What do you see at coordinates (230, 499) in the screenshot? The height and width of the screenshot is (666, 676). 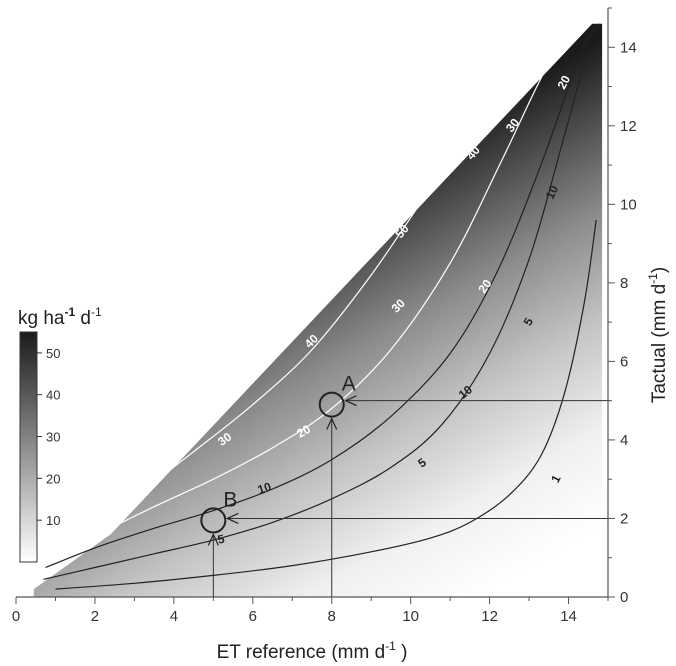 I see `point-label: B` at bounding box center [230, 499].